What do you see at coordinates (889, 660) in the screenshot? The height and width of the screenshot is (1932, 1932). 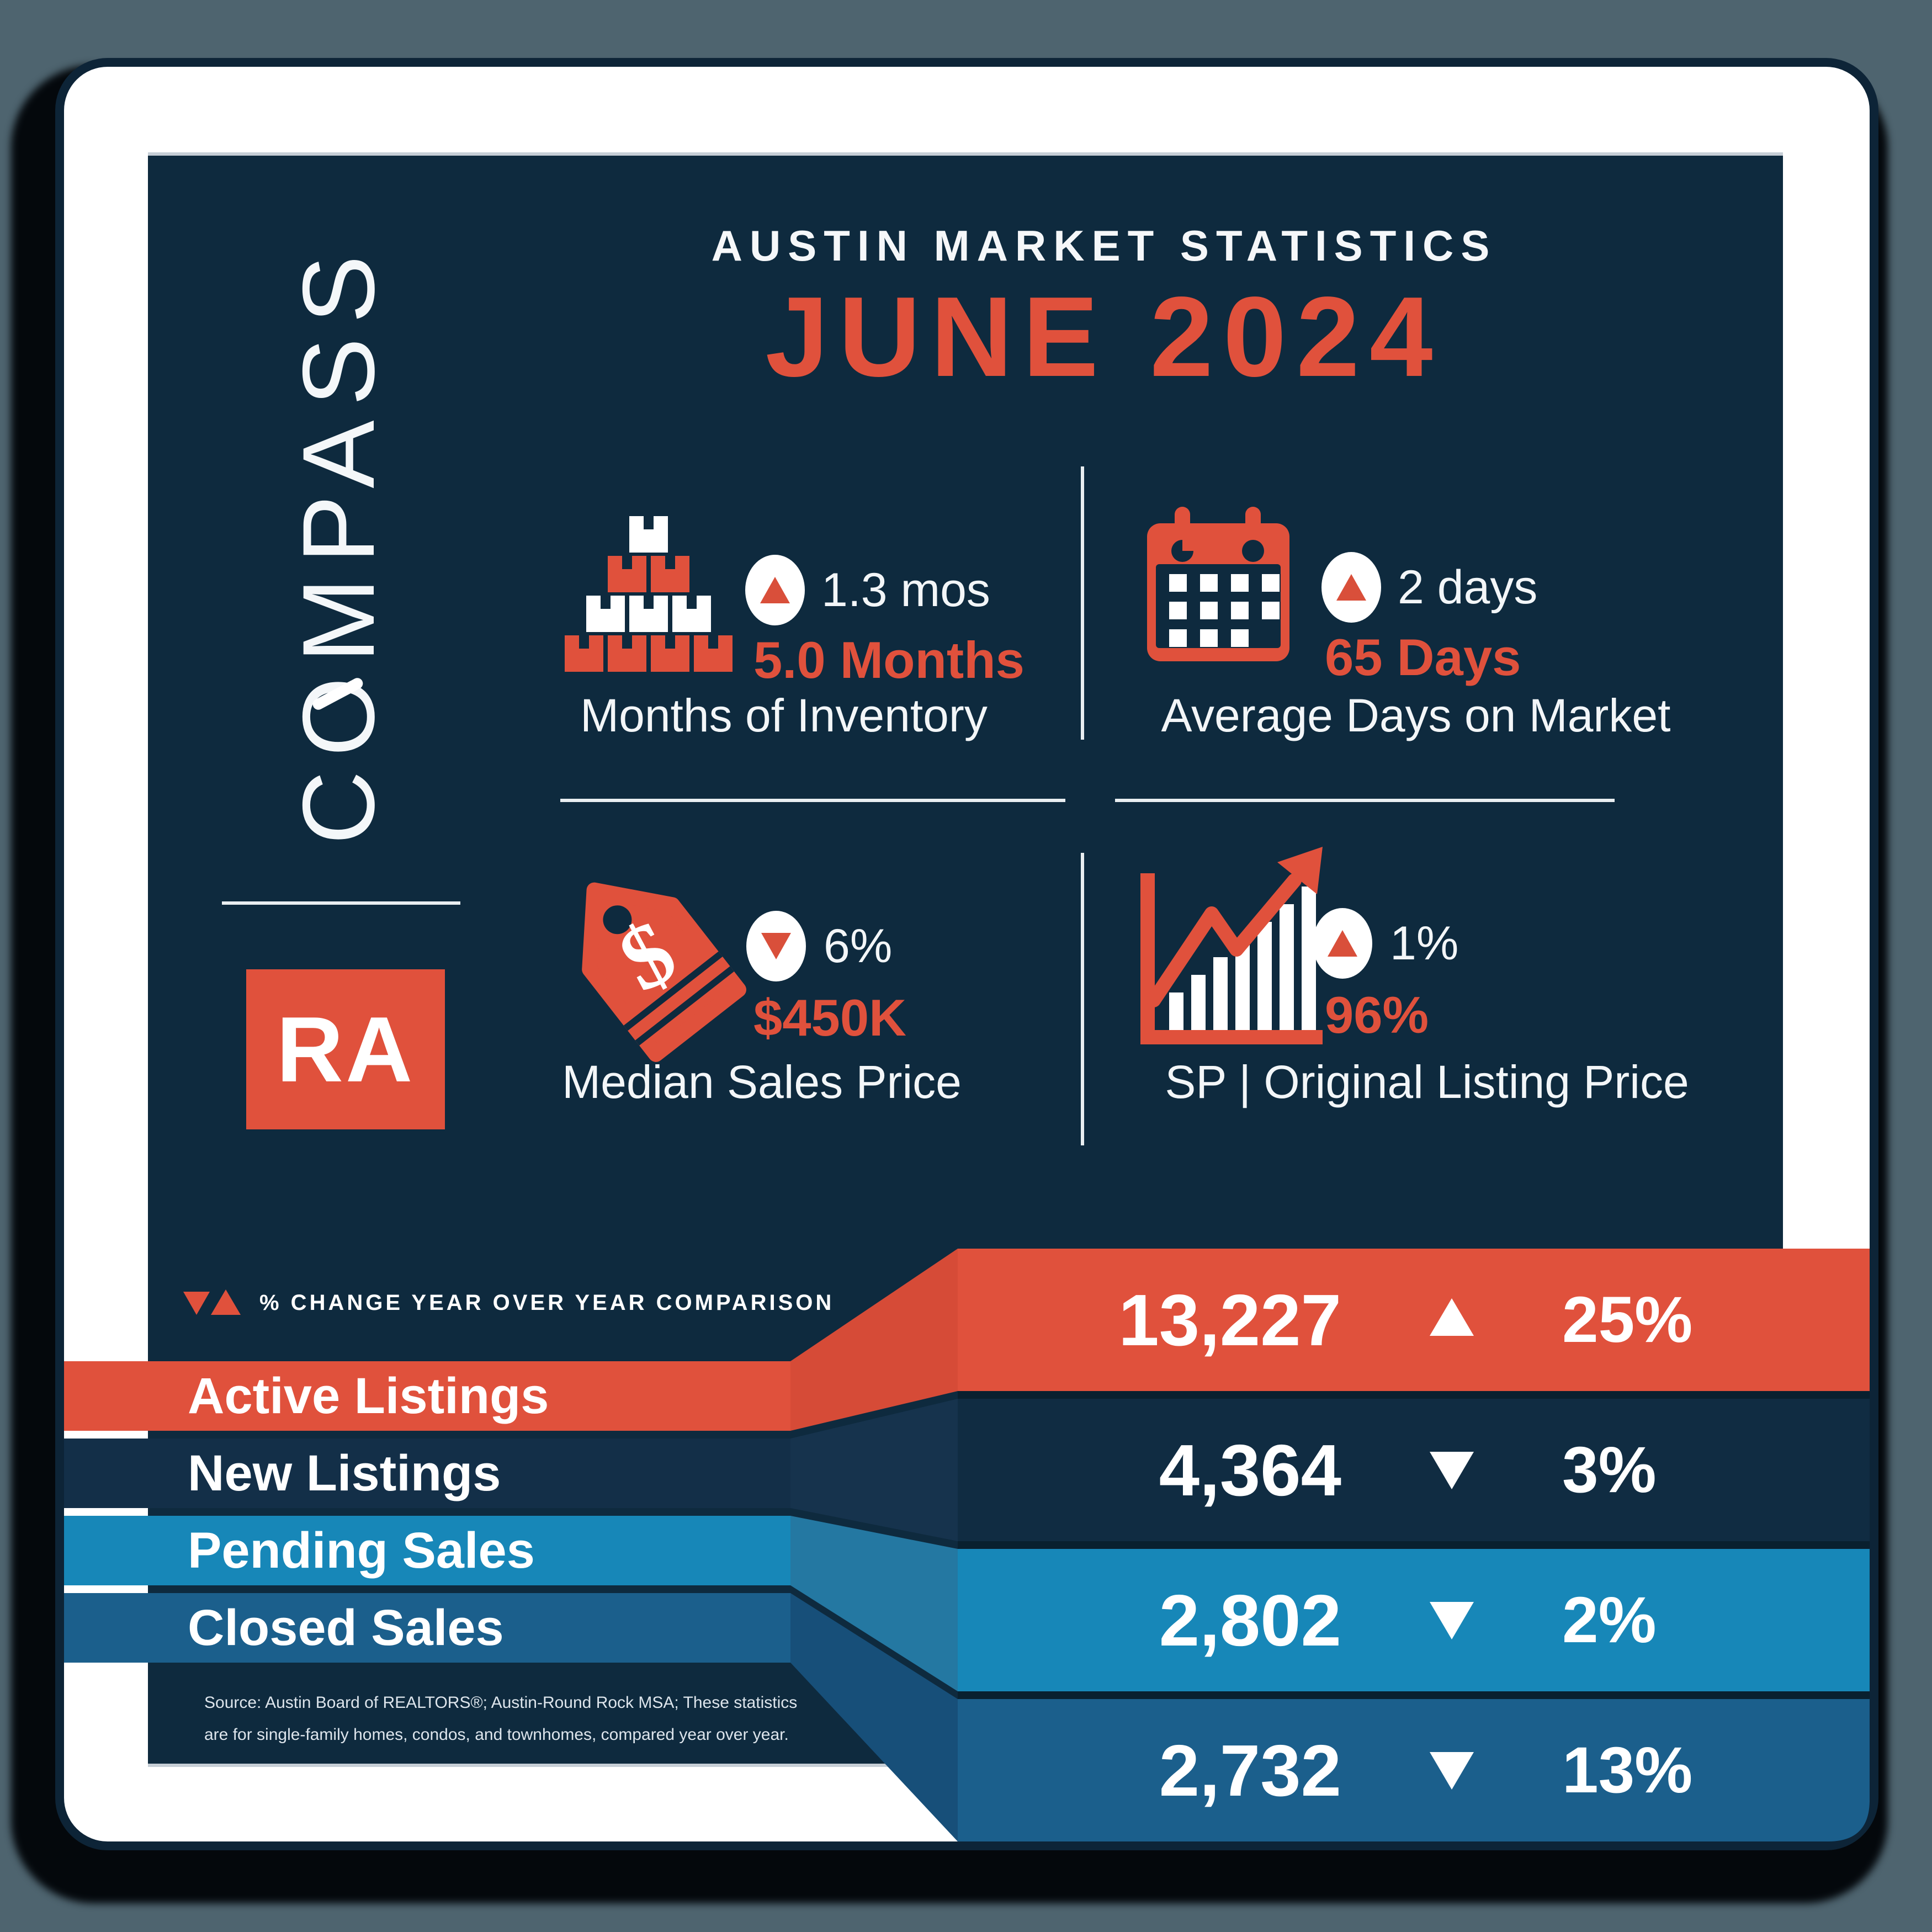 I see `stat-value: 5.0 Months` at bounding box center [889, 660].